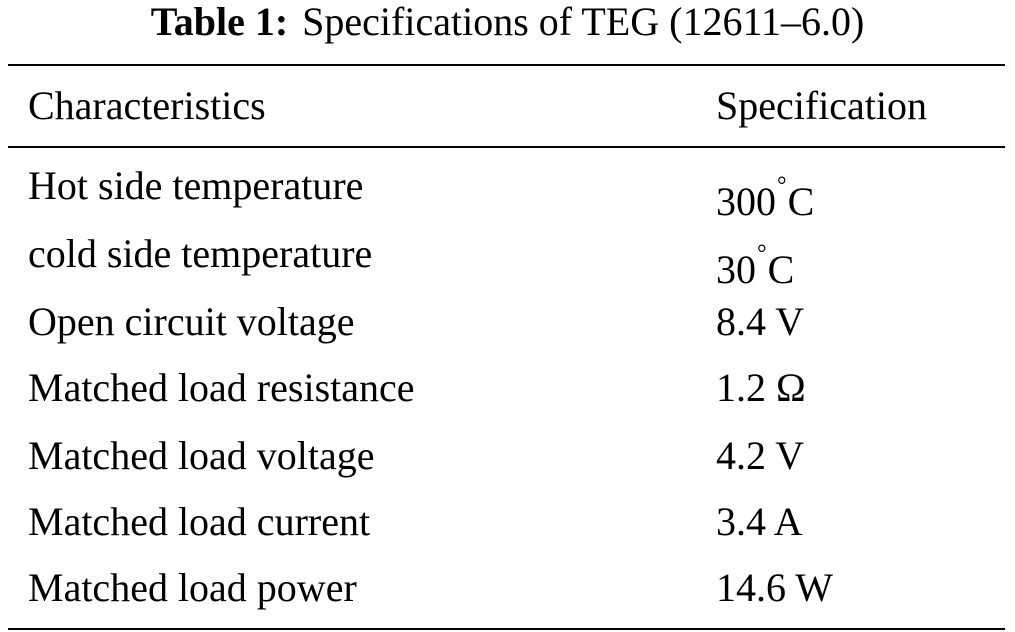 The width and height of the screenshot is (1015, 632). What do you see at coordinates (822, 105) in the screenshot?
I see `header-specification: Specification` at bounding box center [822, 105].